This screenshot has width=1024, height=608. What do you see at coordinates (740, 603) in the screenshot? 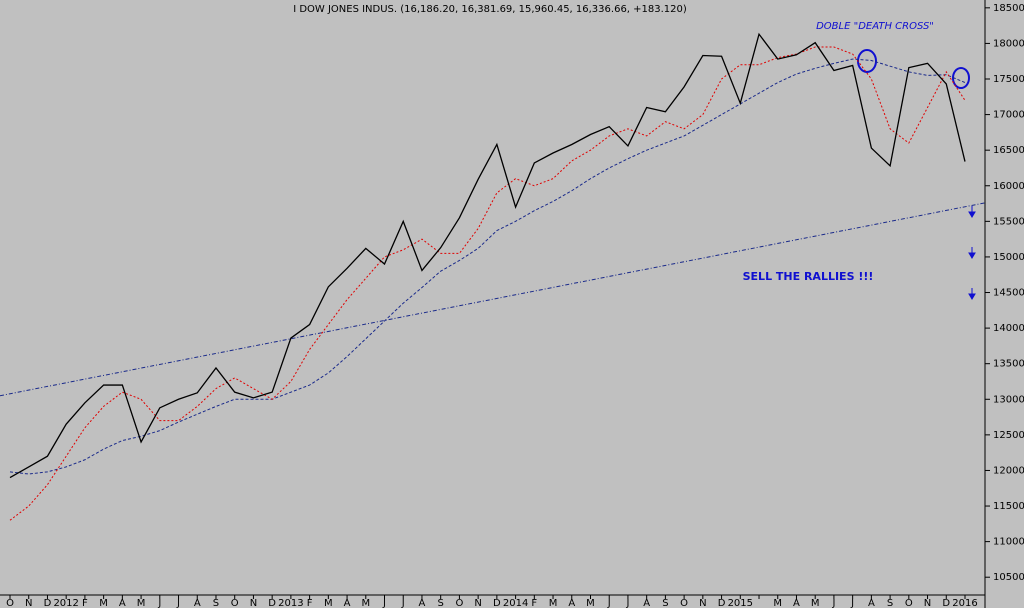
I see `x-tick-label: 2015` at bounding box center [740, 603].